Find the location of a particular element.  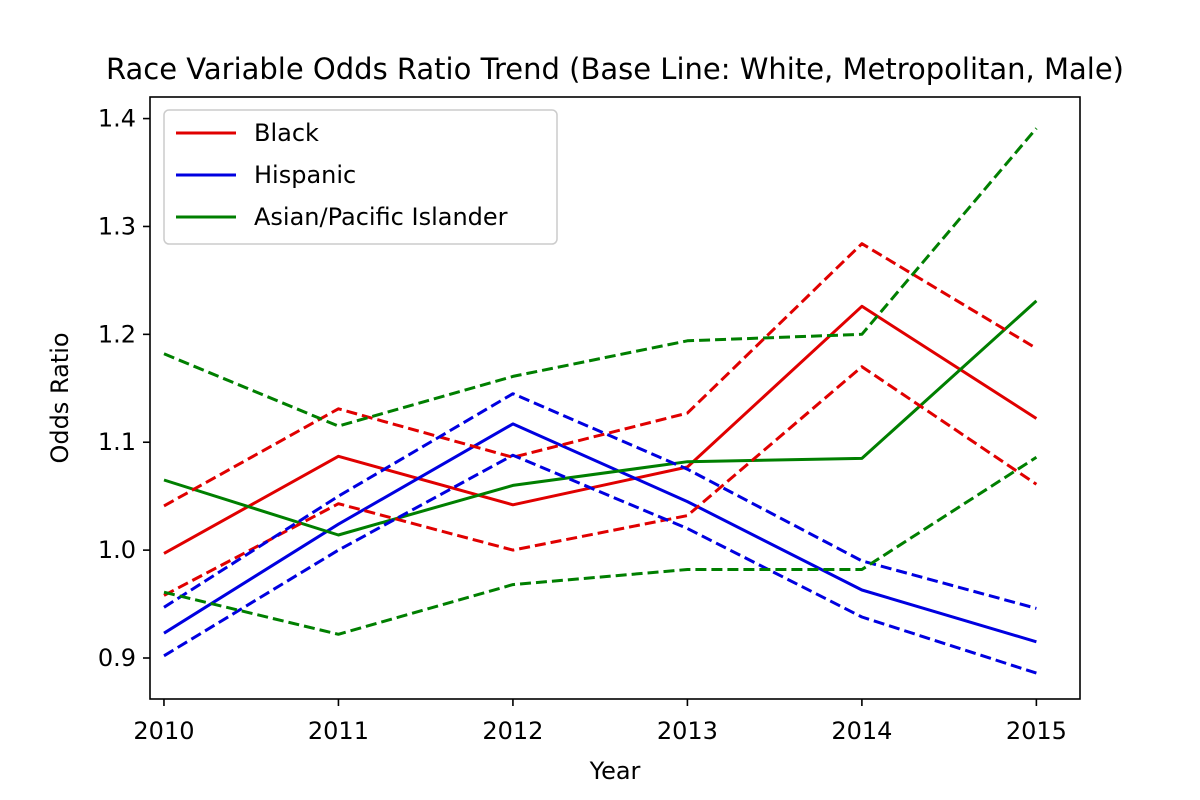

y-axis: 0.9 1.0 1.1 1.2 1.3 1.4 is located at coordinates (124, 388).